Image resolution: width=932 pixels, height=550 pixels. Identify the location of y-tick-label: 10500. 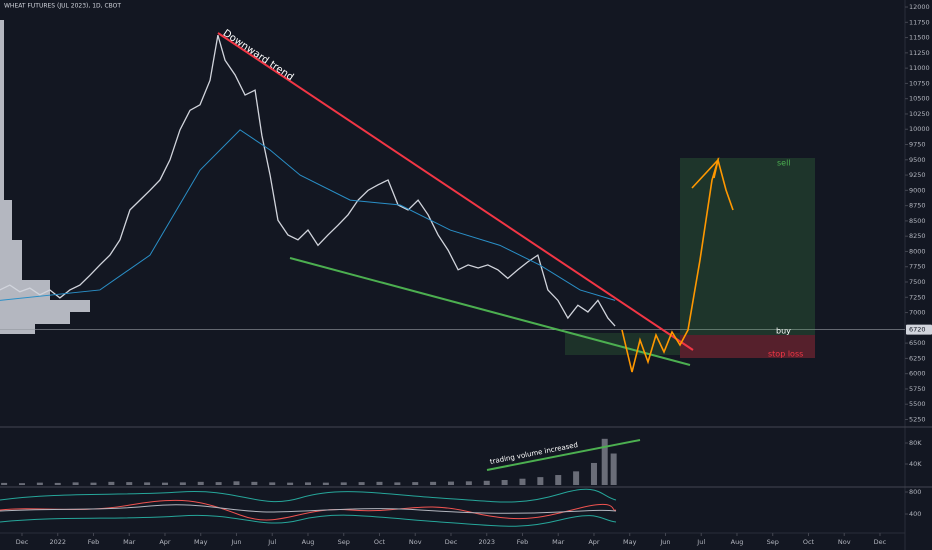
(919, 99).